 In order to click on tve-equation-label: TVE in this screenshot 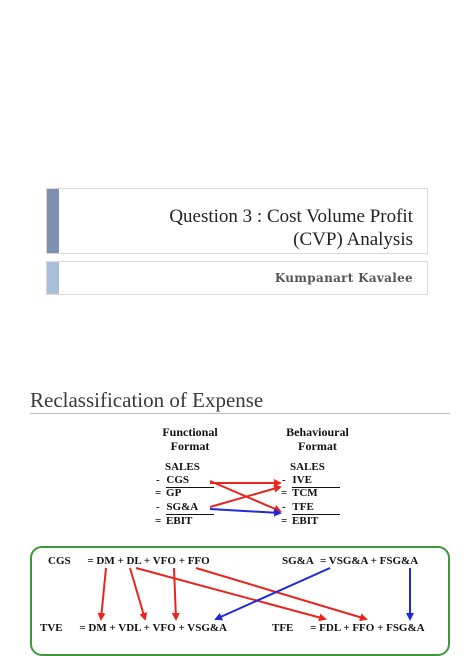, I will do `click(51, 628)`.